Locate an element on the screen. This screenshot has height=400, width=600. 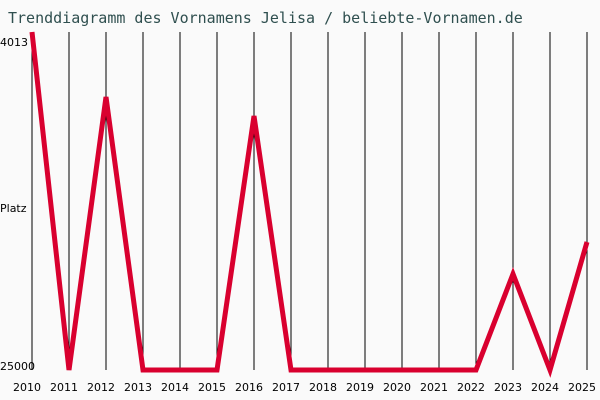
x-tick-label: 2018 is located at coordinates (323, 387).